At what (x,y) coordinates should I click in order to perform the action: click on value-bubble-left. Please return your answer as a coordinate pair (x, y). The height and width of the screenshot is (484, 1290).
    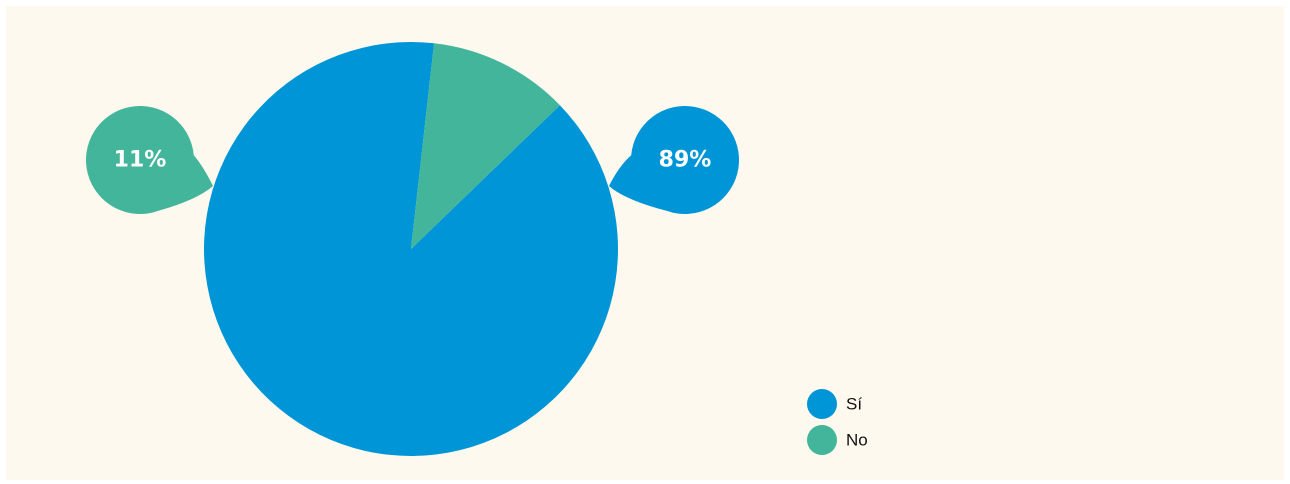
    Looking at the image, I should click on (149, 160).